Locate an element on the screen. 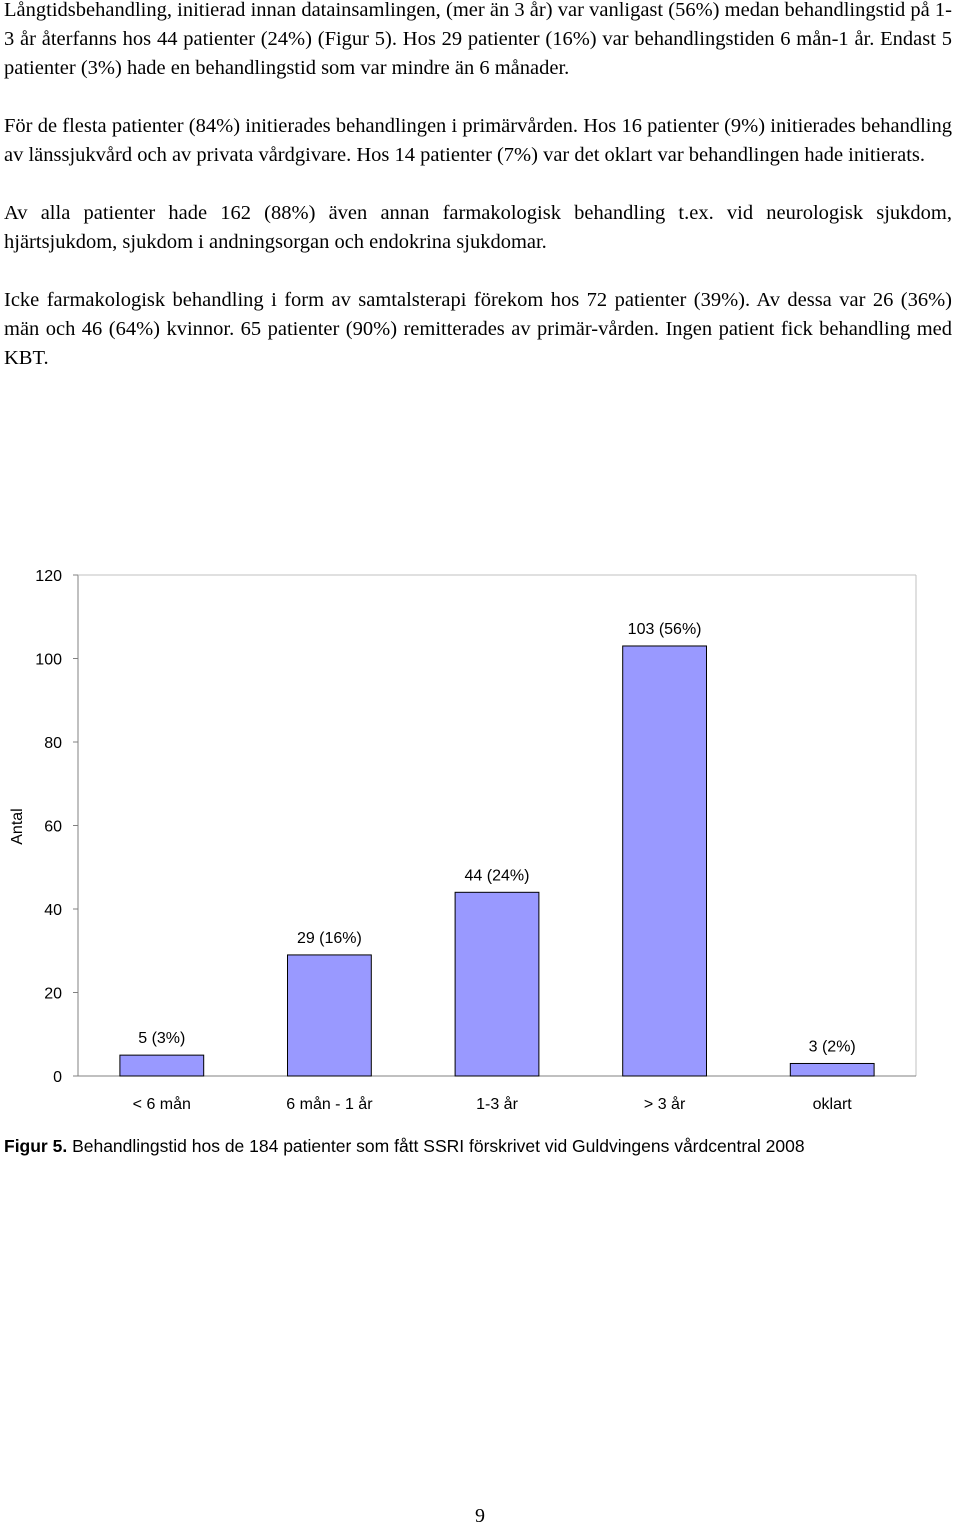  y-tick-label: 120 is located at coordinates (48, 576).